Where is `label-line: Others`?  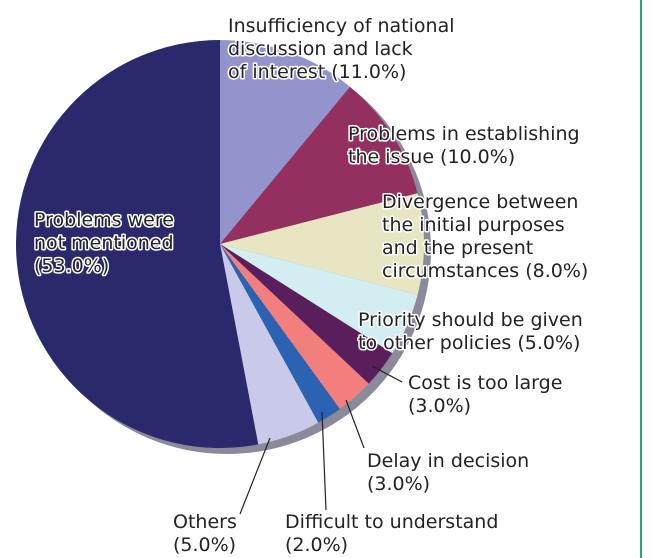
label-line: Others is located at coordinates (205, 522).